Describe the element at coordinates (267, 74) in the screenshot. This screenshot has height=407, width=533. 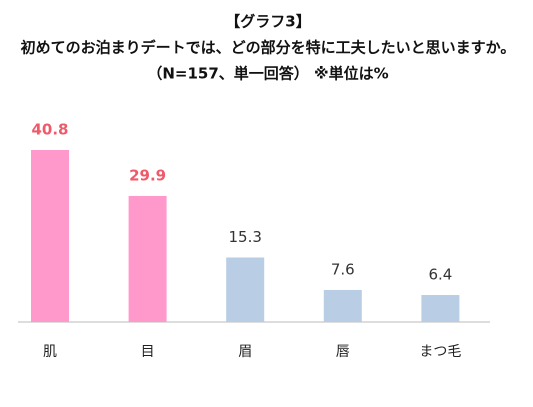
I see `chart-subtitle: （N=157、単一回答） ※単位は%` at that location.